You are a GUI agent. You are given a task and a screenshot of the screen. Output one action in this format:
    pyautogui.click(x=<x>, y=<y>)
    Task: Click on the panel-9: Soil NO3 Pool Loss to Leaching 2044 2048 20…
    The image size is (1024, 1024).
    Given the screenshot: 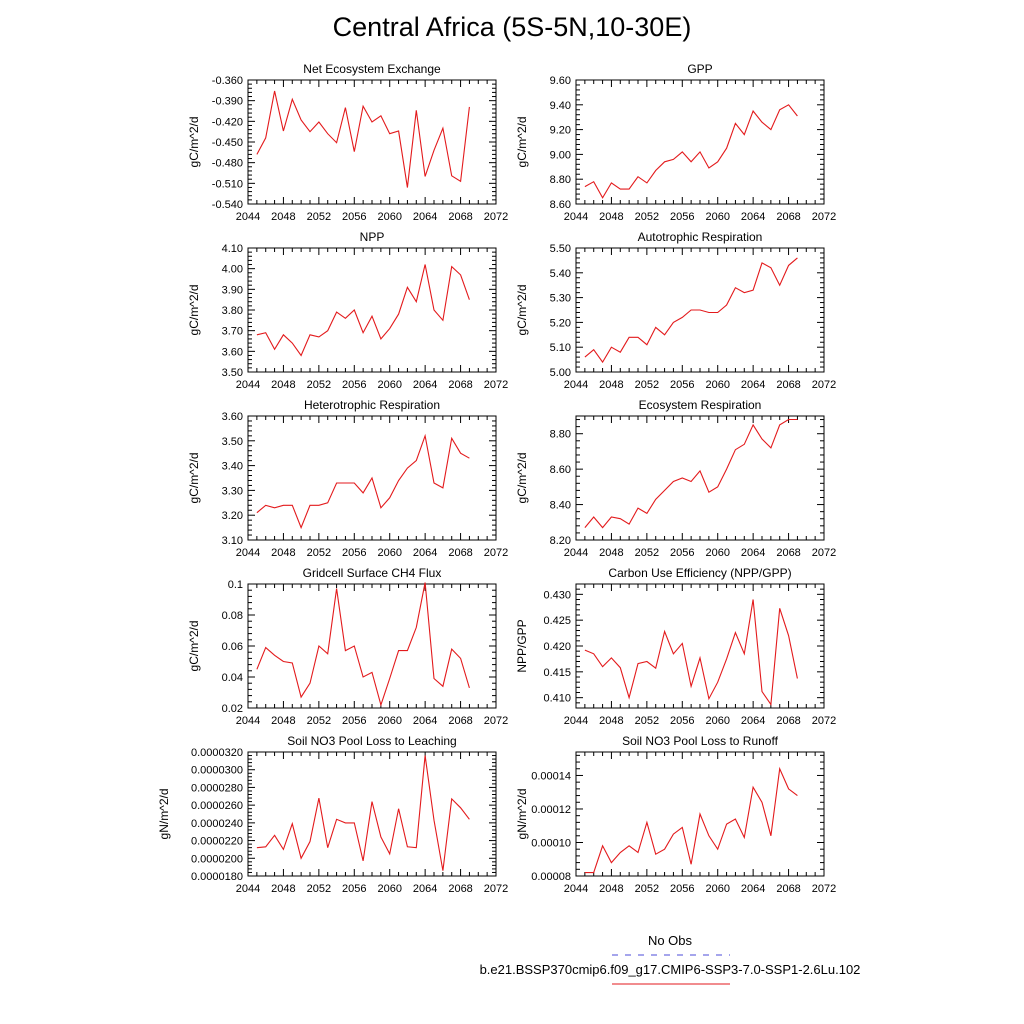 What is the action you would take?
    pyautogui.click(x=332, y=814)
    